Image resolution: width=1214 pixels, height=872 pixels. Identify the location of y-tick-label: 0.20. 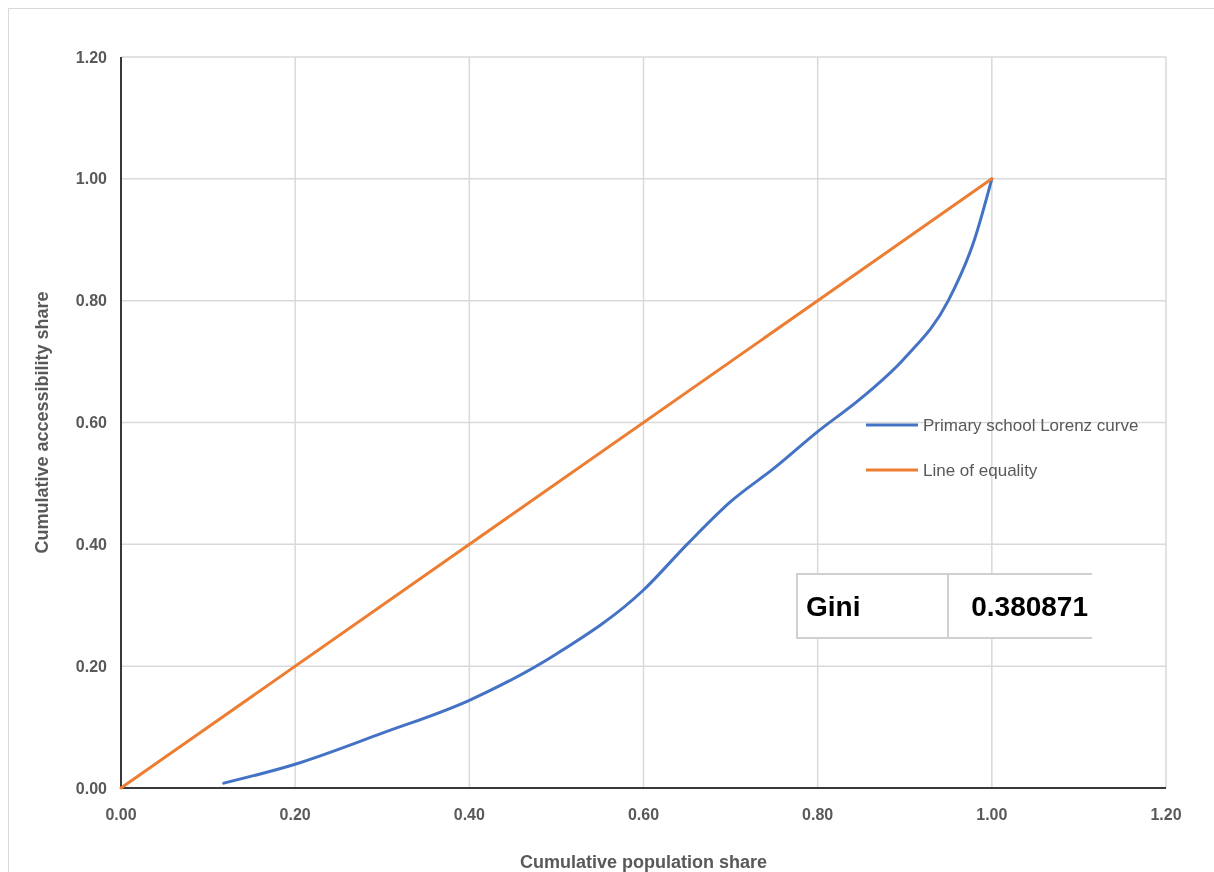
(91, 666).